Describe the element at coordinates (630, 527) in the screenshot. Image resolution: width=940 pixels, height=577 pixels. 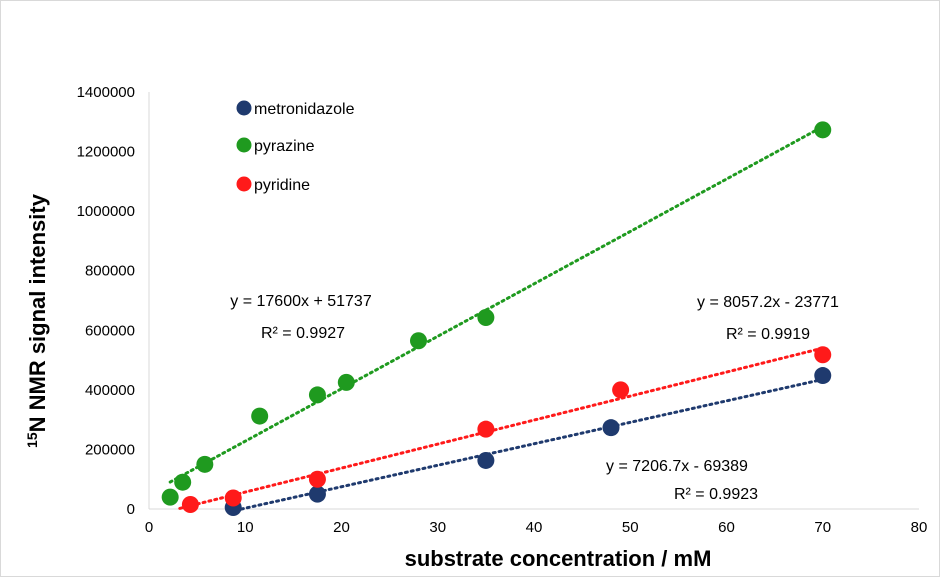
I see `x-tick-label: 50` at that location.